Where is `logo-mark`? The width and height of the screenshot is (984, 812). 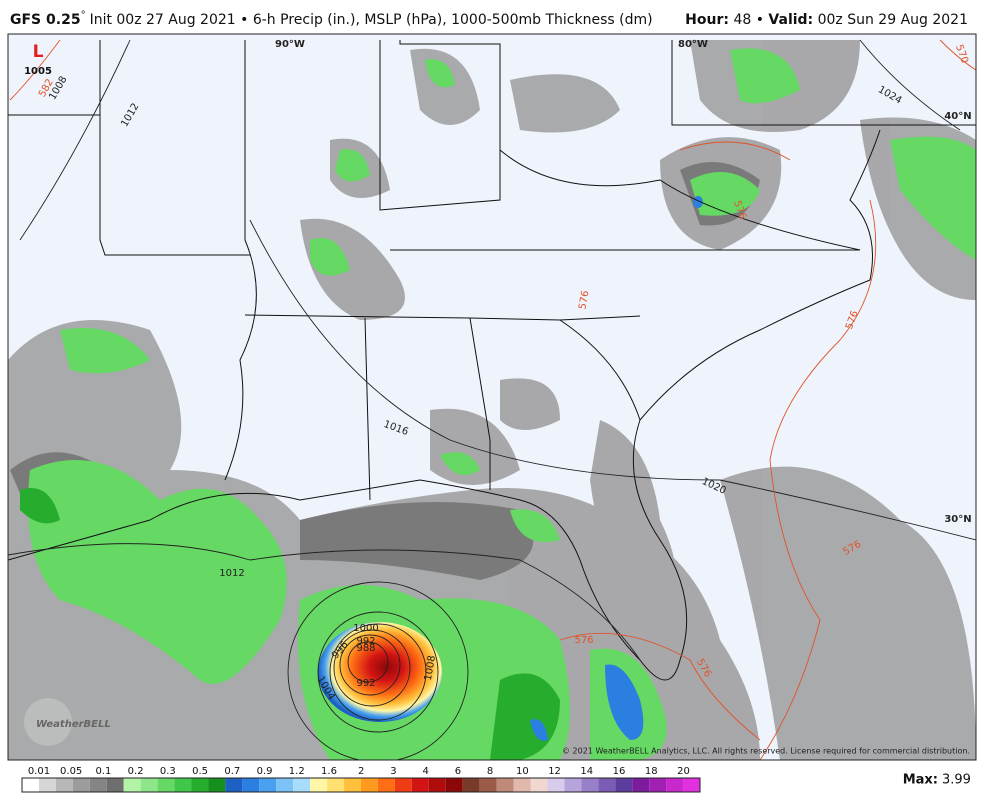
logo-mark is located at coordinates (48, 722).